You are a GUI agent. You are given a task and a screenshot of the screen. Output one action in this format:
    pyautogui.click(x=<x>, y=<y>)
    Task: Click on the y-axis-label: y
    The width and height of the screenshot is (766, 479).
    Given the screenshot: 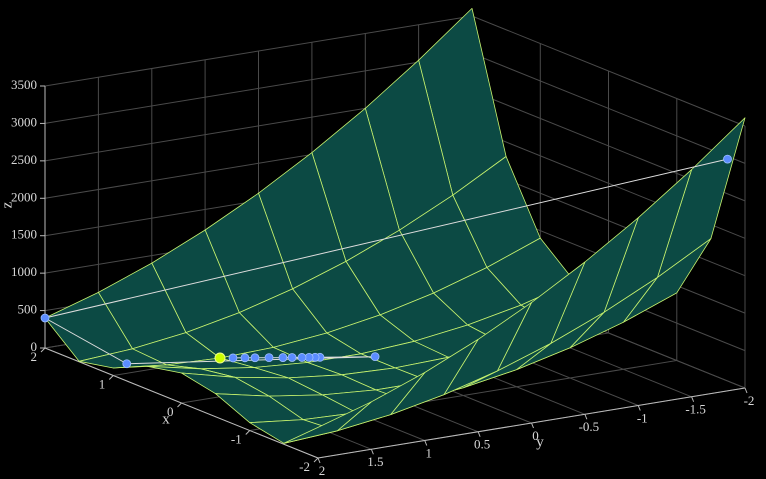 What is the action you would take?
    pyautogui.click(x=540, y=442)
    